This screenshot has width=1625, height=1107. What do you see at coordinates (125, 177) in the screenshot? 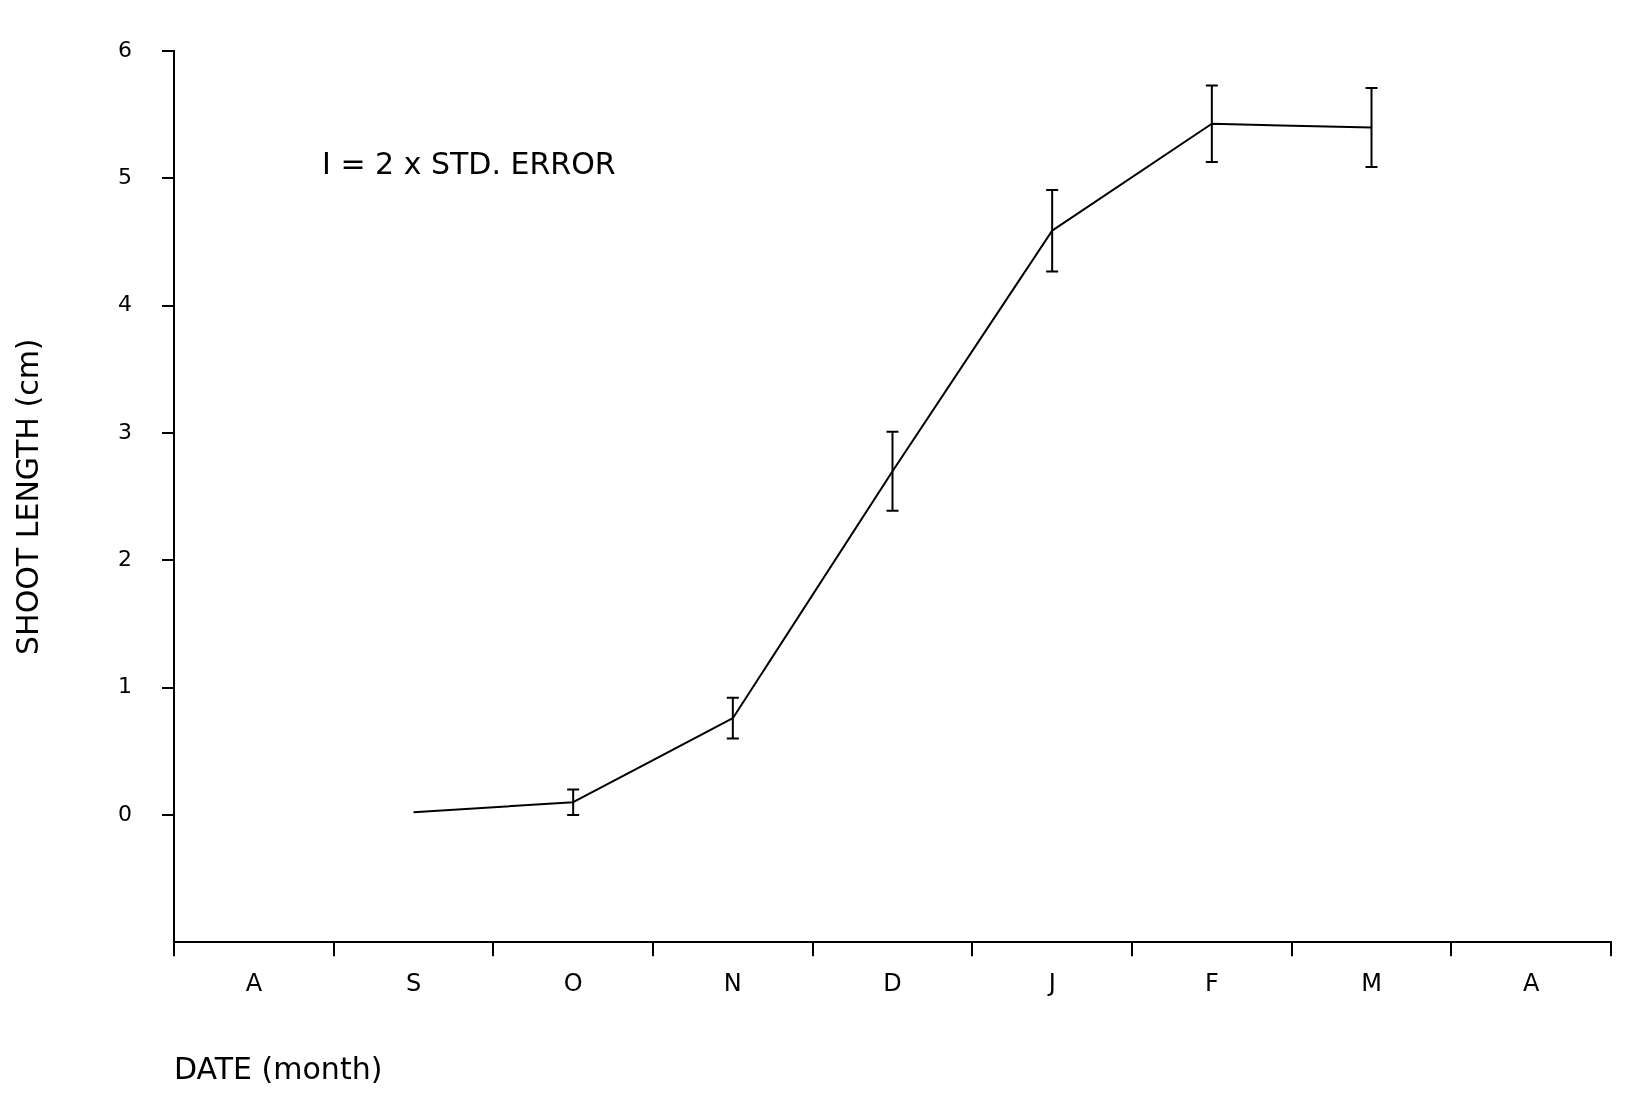
I see `y-tick-label: 5` at bounding box center [125, 177].